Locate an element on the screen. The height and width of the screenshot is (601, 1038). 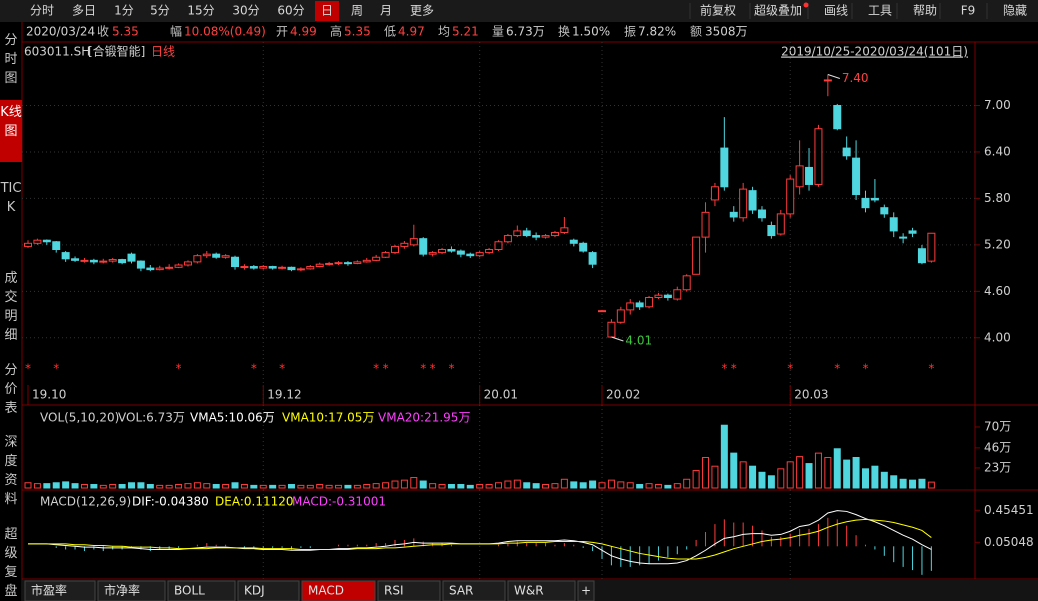
toolbar-button: 多日 is located at coordinates (84, 11).